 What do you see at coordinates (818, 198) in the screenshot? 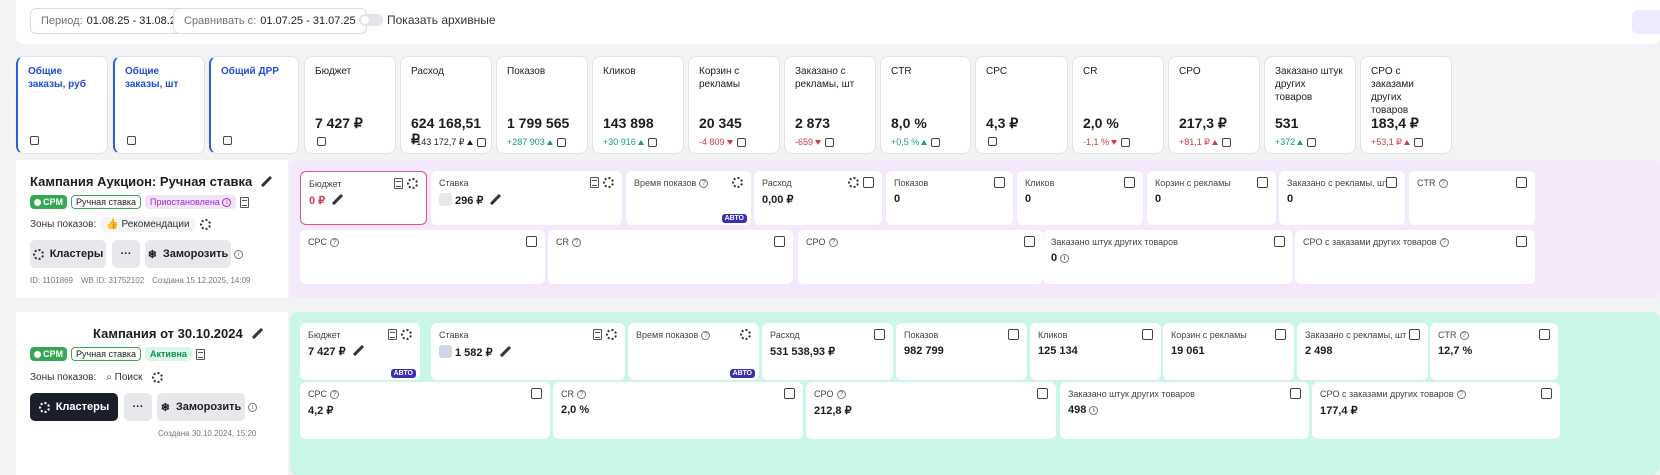
I see `metric-расход: Расход 0,00 ₽` at bounding box center [818, 198].